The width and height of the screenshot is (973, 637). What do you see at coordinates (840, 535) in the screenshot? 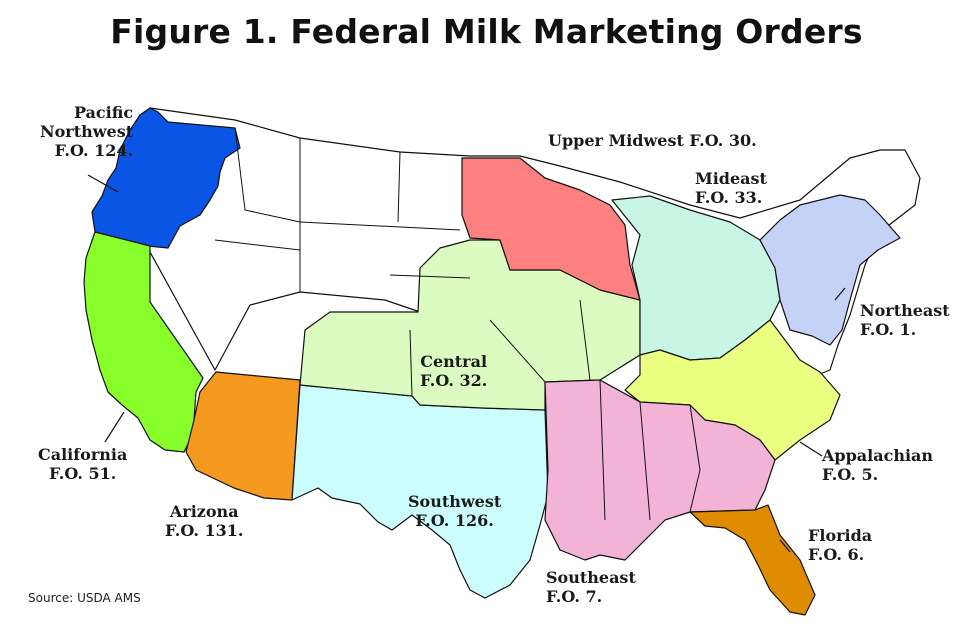
I see `label-line: Florida` at bounding box center [840, 535].